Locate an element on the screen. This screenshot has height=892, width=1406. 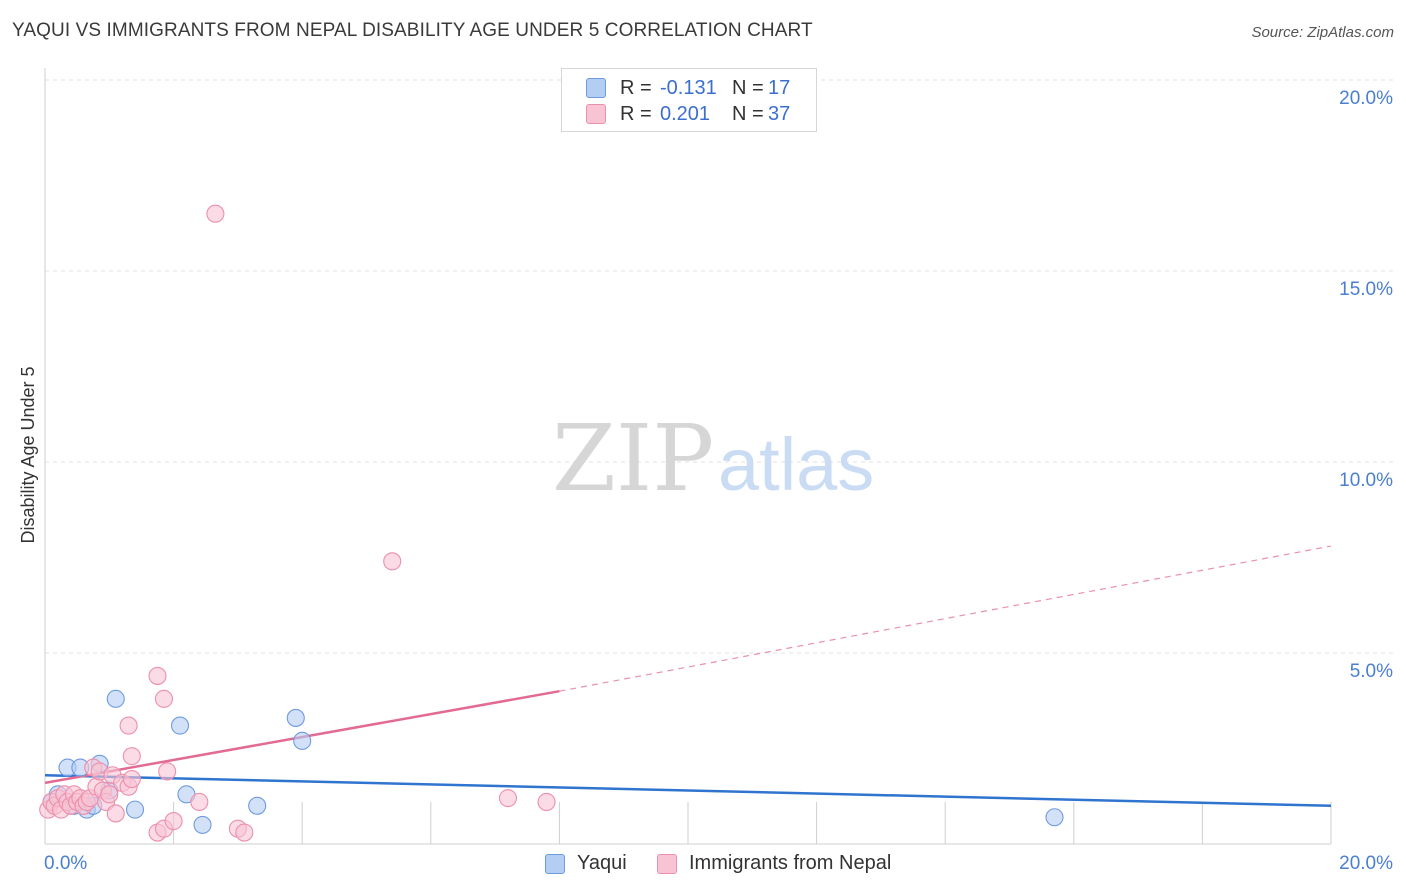
y-axis-label: Disability Age Under 5 is located at coordinates (28, 454).